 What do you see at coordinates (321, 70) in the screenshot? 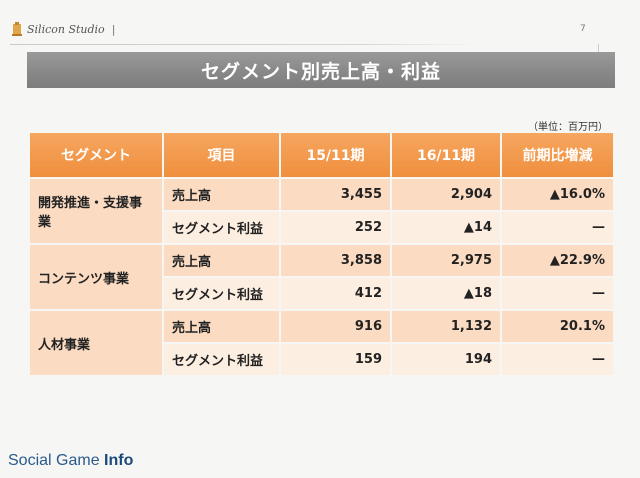
I see `slide-title: セグメント別売上高・利益` at bounding box center [321, 70].